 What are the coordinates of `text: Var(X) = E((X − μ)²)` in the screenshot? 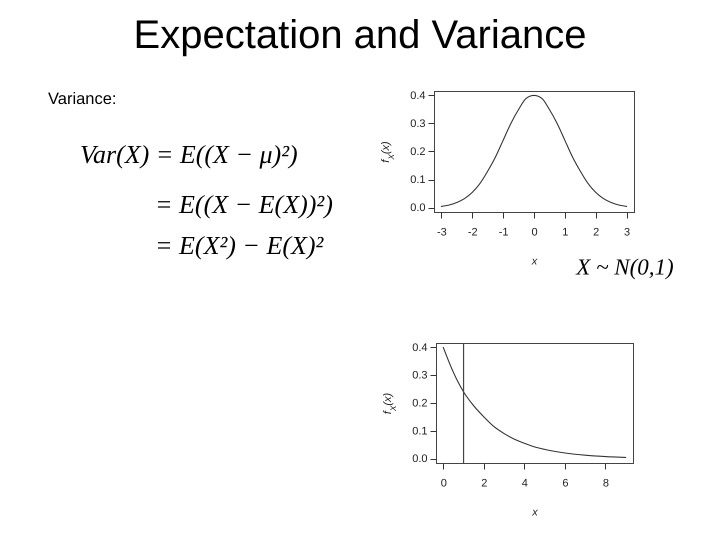 It's located at (189, 154).